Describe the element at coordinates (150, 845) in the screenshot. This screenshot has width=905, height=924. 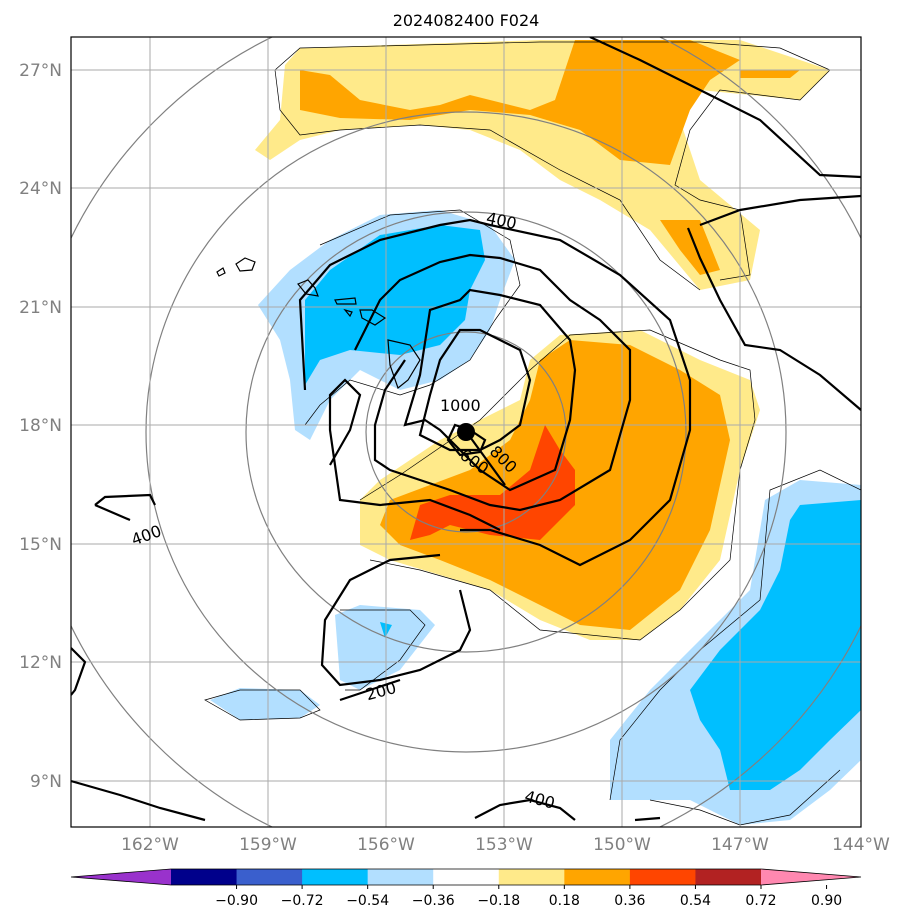
I see `x-tick-label: 162°W` at that location.